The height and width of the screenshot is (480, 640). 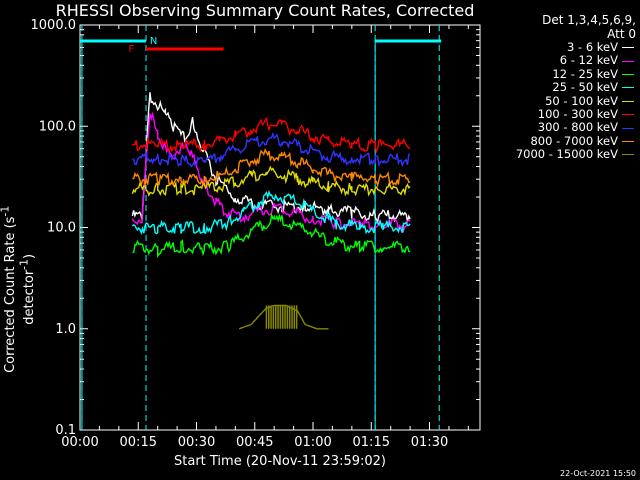 I want to click on detector-note-line-2: Att 0, so click(x=621, y=34).